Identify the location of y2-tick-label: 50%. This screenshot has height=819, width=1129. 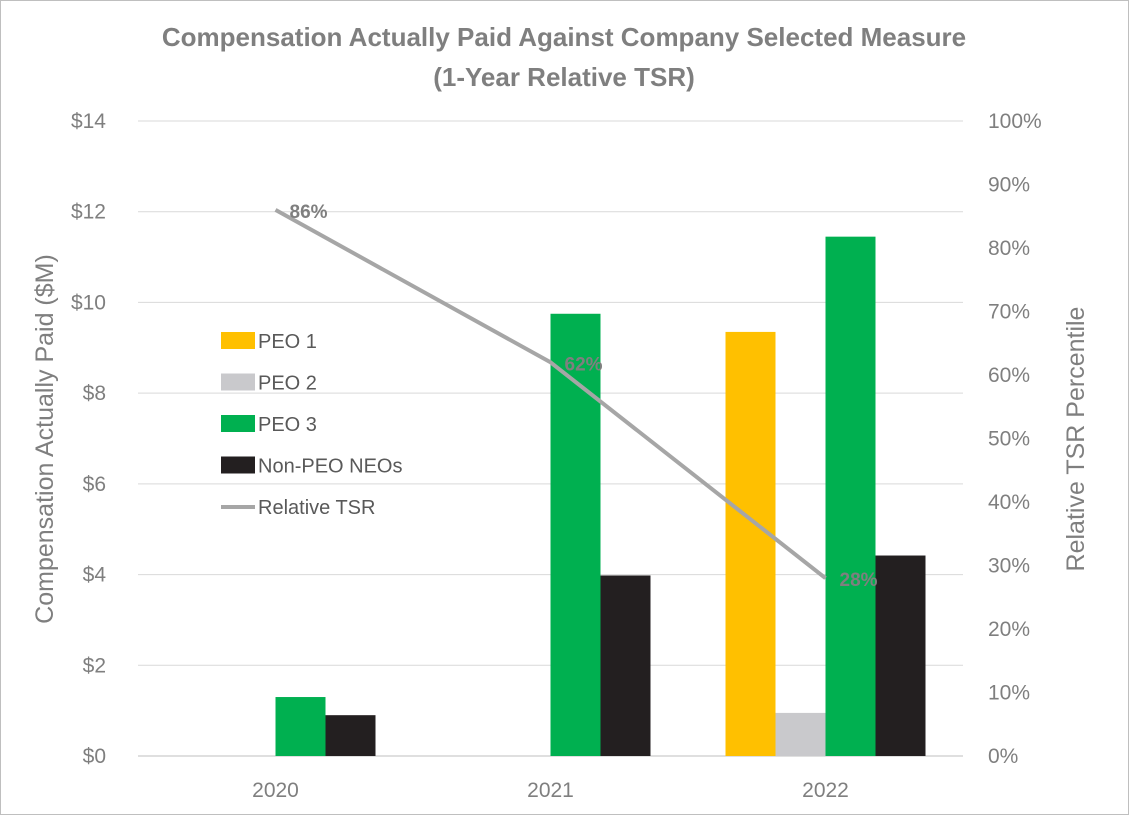
(1009, 439).